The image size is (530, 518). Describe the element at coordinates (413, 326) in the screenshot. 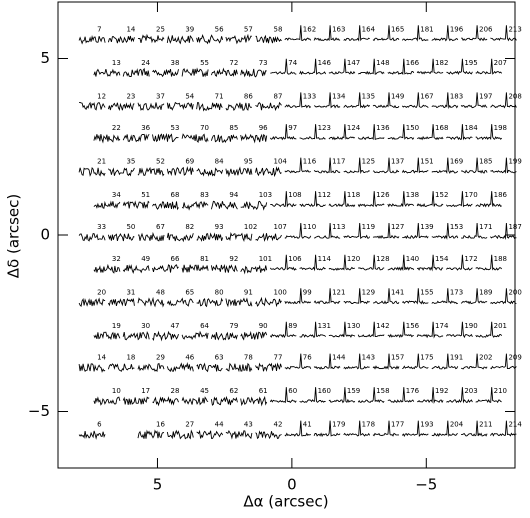

I see `fiber-label: 156` at that location.